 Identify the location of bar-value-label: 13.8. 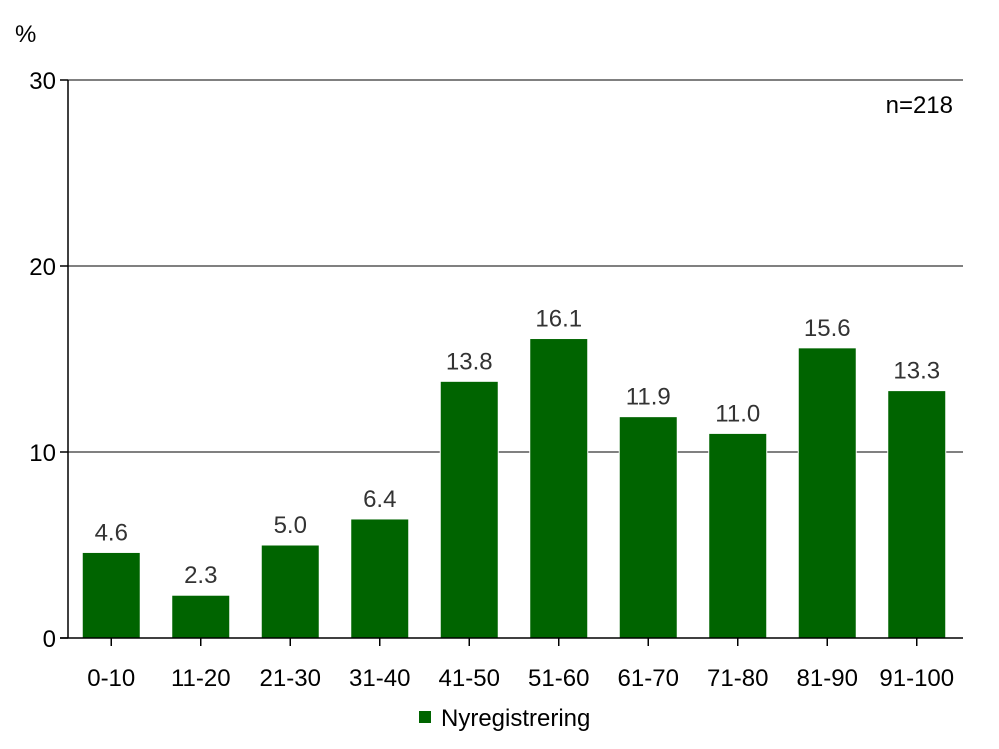
(469, 361).